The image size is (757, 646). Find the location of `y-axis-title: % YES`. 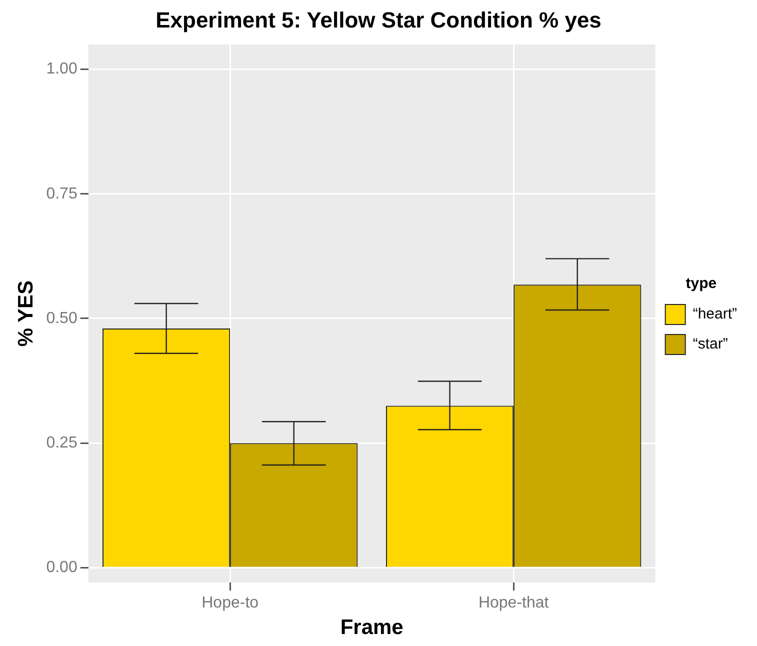

y-axis-title: % YES is located at coordinates (26, 313).